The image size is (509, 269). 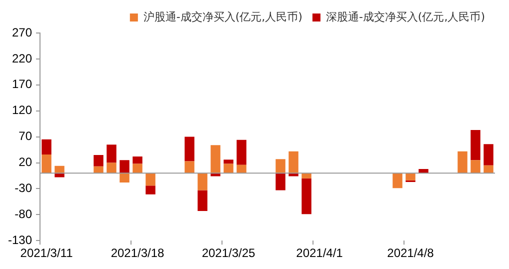 I want to click on y-tick-label: 220, so click(x=22, y=58).